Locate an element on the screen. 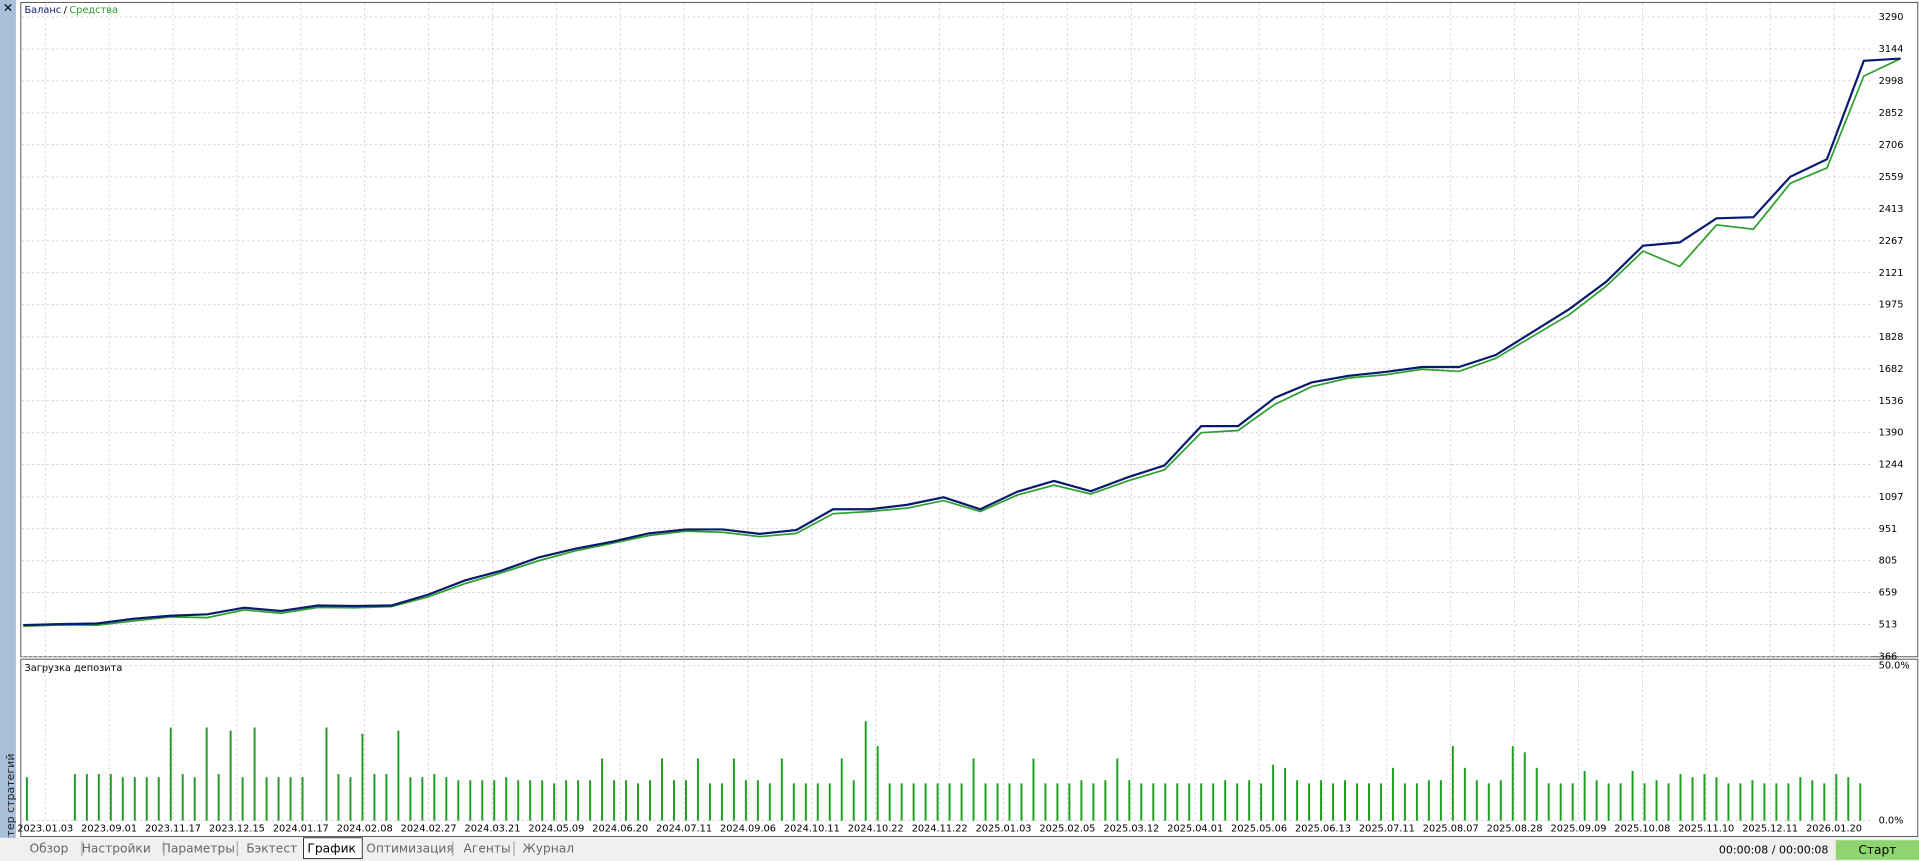 This screenshot has width=1919, height=861. y-tick-label: 1244 is located at coordinates (1891, 465).